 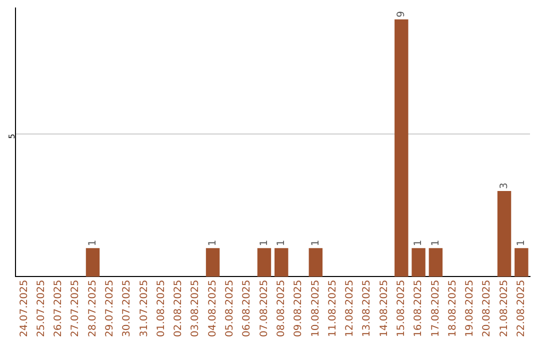 I want to click on x-tick-label: 29.07.2025, so click(x=110, y=309).